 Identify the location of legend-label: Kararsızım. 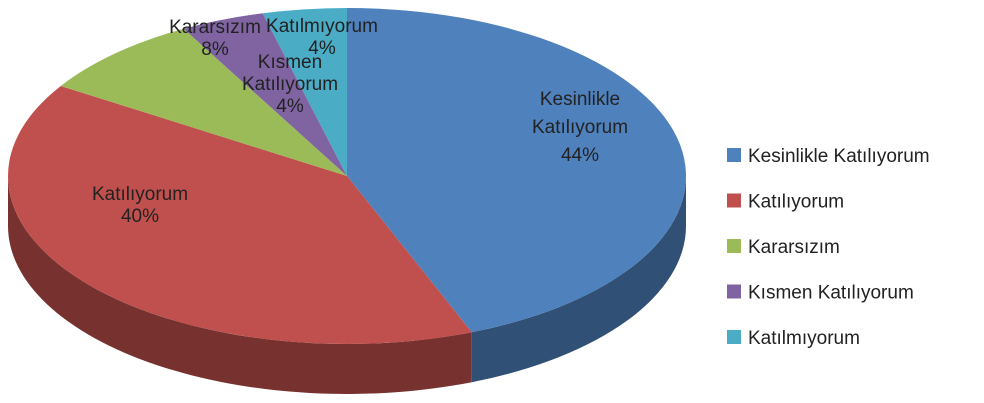
(794, 247).